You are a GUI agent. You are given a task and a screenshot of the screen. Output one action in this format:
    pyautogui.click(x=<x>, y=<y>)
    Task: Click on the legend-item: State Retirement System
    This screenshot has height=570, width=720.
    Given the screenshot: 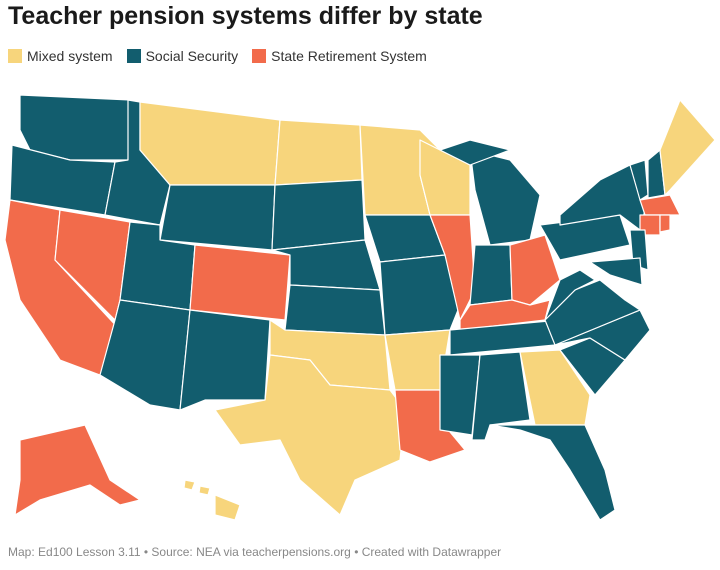 What is the action you would take?
    pyautogui.click(x=339, y=56)
    